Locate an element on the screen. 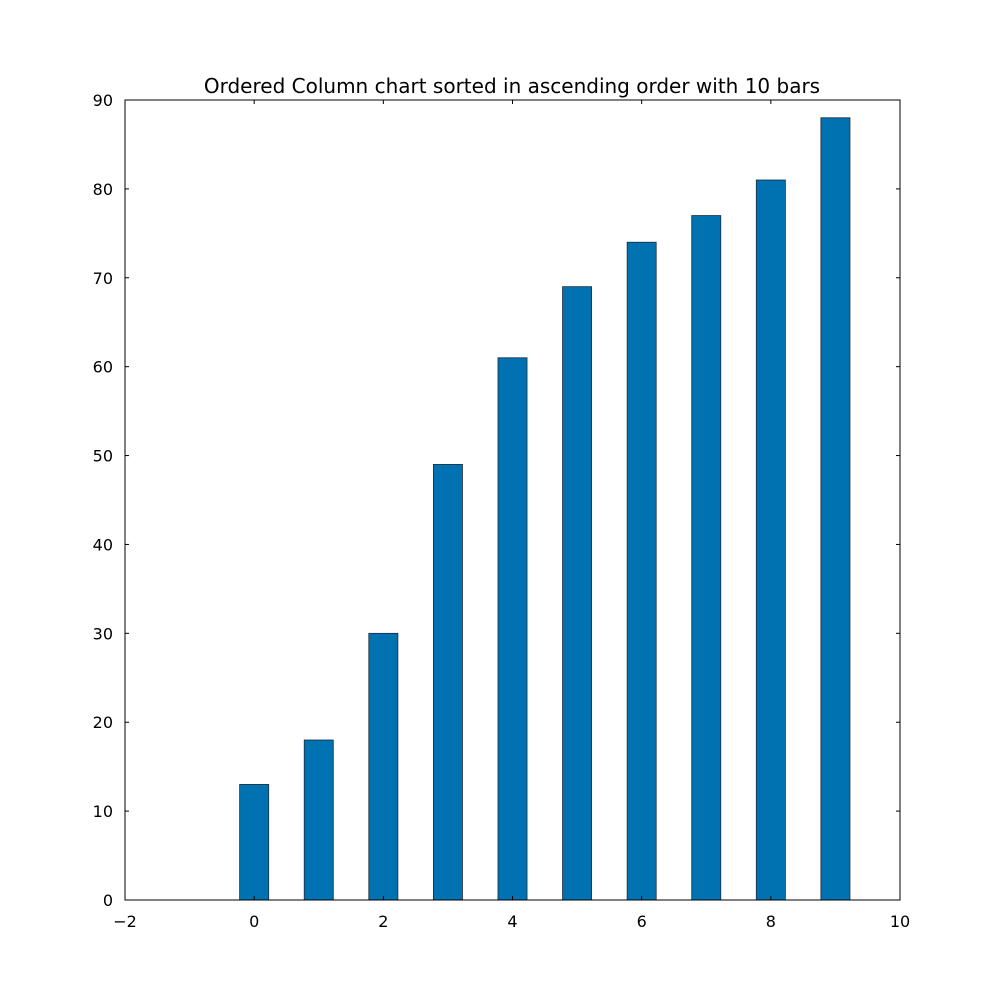 The image size is (1000, 1000). y-tick-label: 10 is located at coordinates (103, 811).